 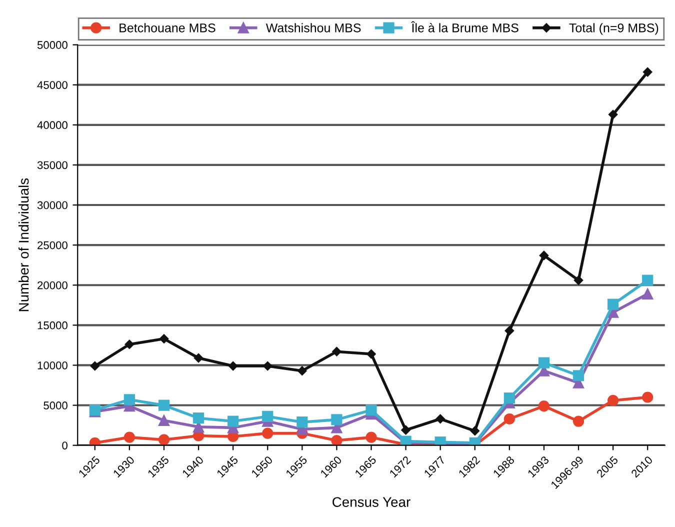 I want to click on y-tick-label: 30000, so click(x=52, y=205).